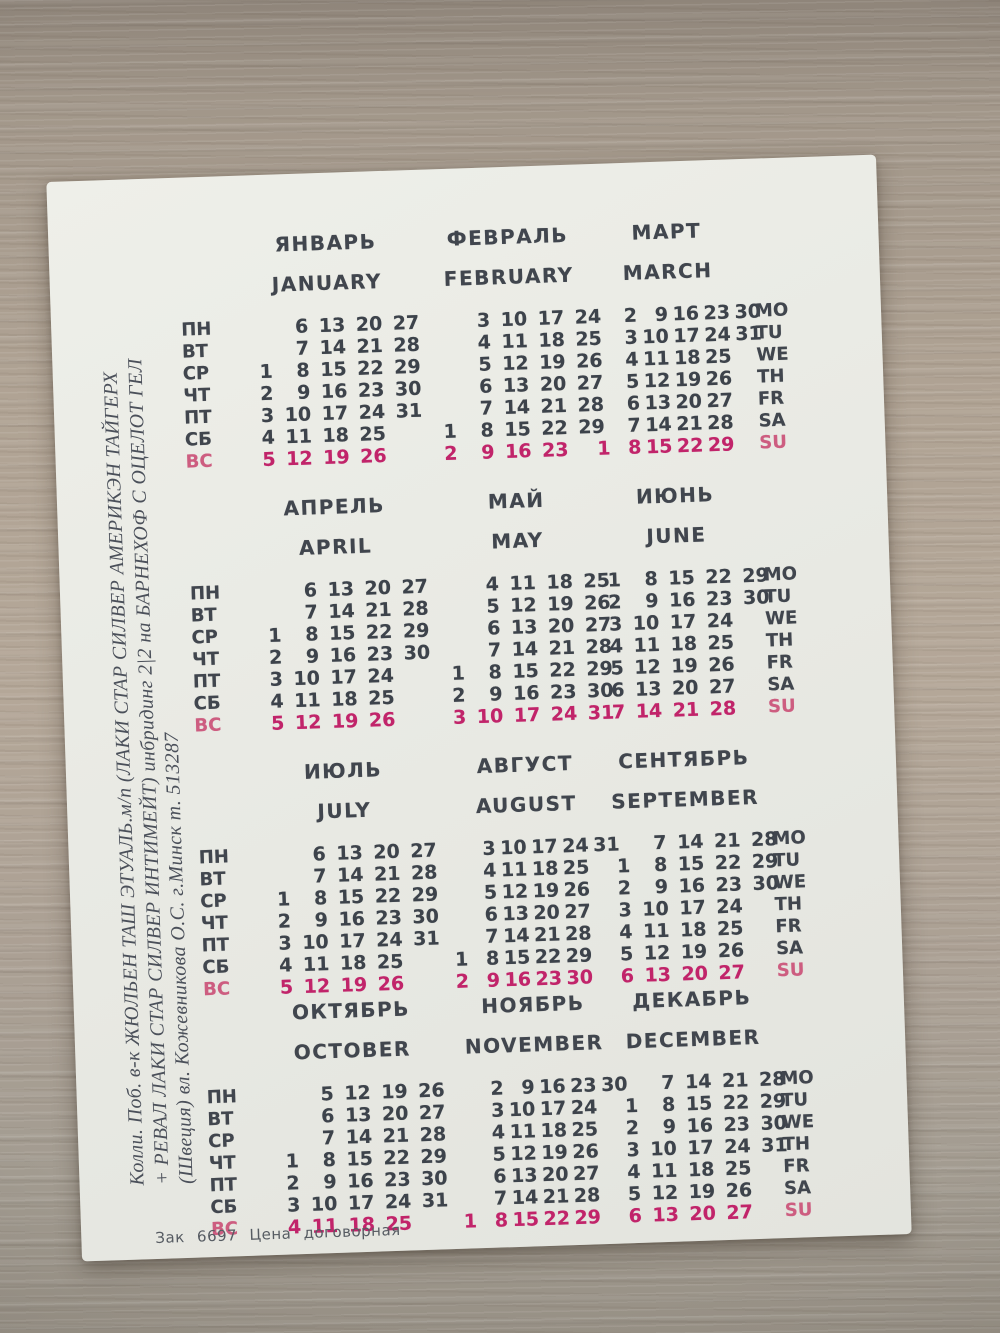 This screenshot has height=1333, width=1000. What do you see at coordinates (215, 945) in the screenshot?
I see `day-label-ru-fr: ПТ` at bounding box center [215, 945].